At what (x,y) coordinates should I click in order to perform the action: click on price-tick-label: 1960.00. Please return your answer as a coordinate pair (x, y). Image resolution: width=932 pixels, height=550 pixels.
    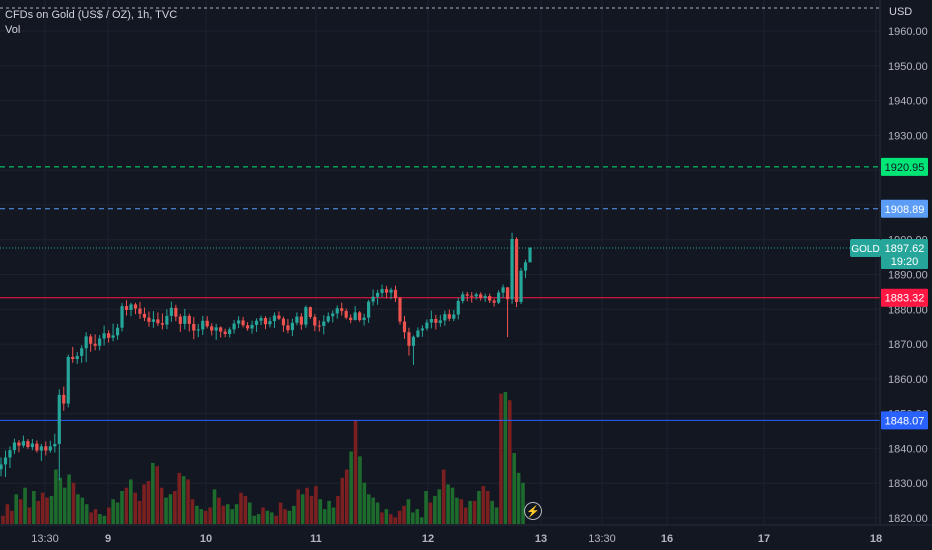
    Looking at the image, I should click on (908, 32).